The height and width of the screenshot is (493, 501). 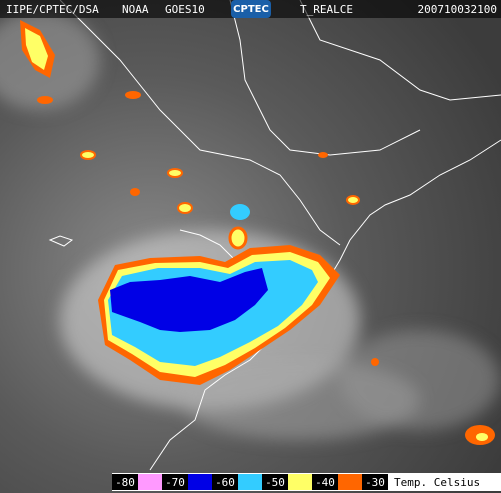 I want to click on legend-label: -50, so click(x=275, y=482).